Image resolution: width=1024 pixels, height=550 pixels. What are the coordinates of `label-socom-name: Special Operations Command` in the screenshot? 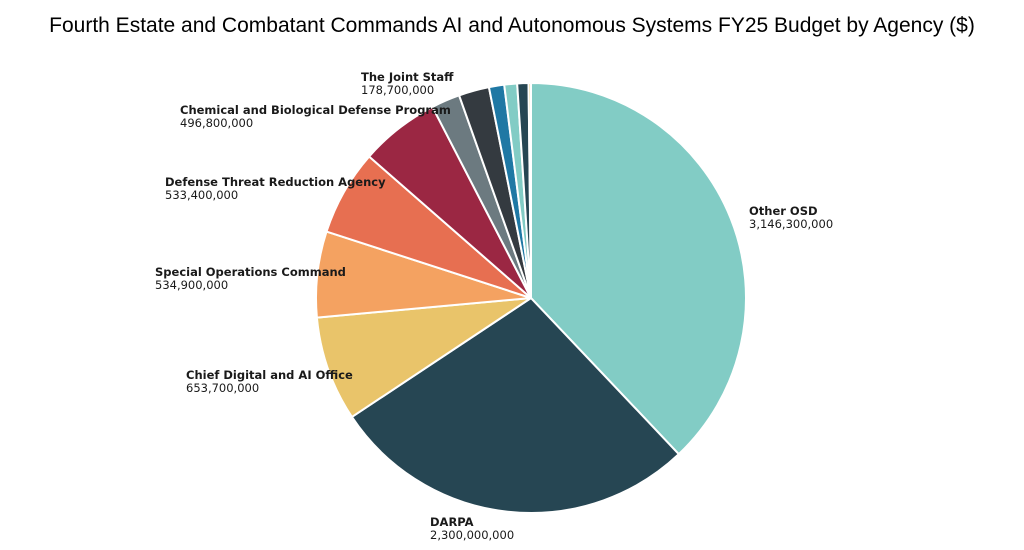 It's located at (250, 272).